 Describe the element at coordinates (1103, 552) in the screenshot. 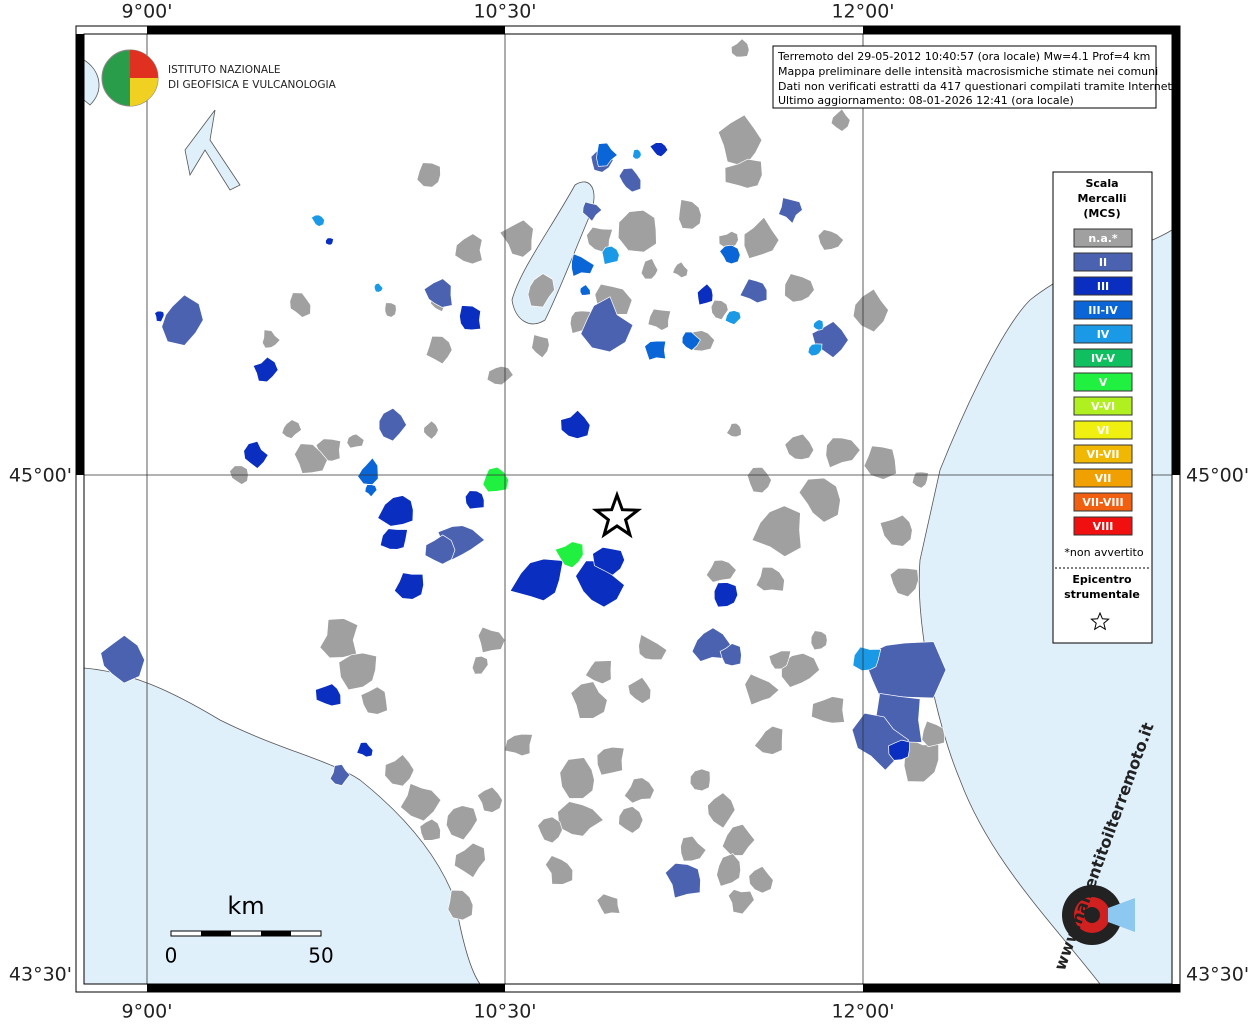

I see `legend-note: *non avvertito` at that location.